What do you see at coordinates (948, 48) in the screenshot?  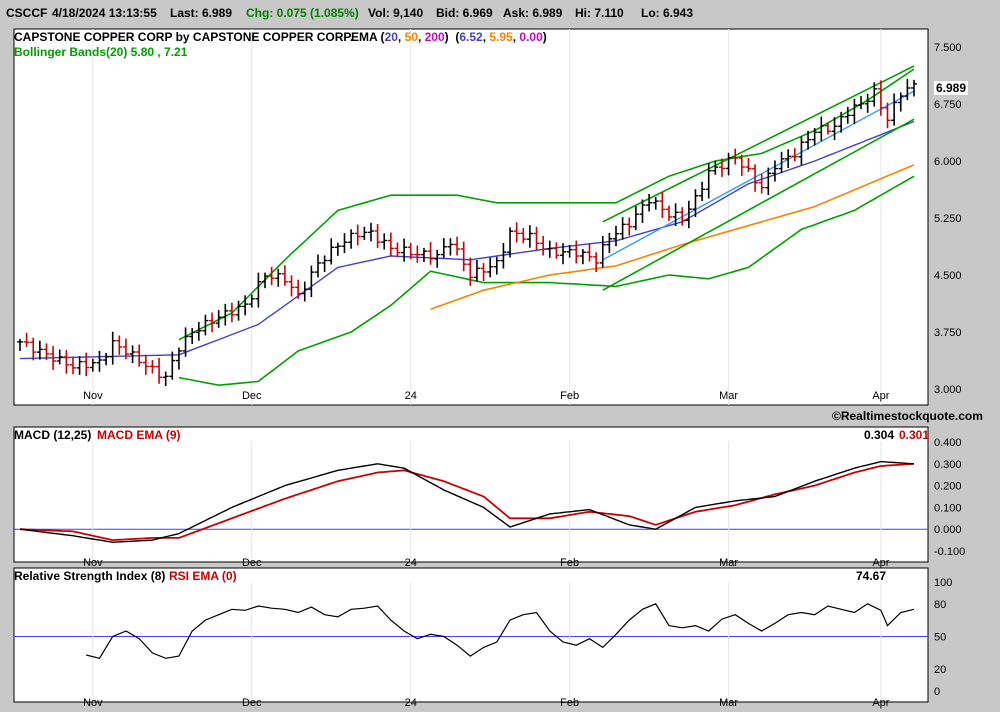 I see `price-y-tick: 7.500` at bounding box center [948, 48].